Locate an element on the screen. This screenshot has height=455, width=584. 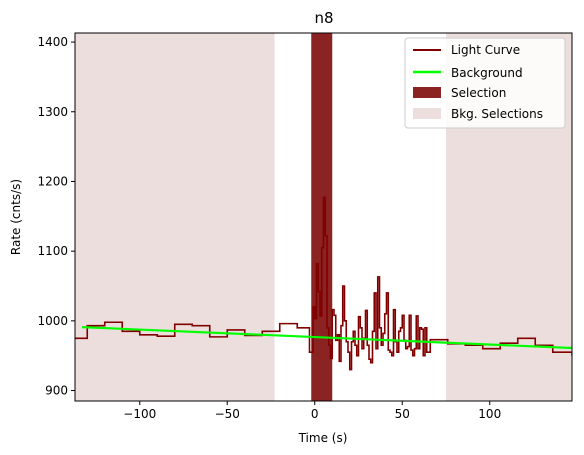
series-background is located at coordinates (326, 338).